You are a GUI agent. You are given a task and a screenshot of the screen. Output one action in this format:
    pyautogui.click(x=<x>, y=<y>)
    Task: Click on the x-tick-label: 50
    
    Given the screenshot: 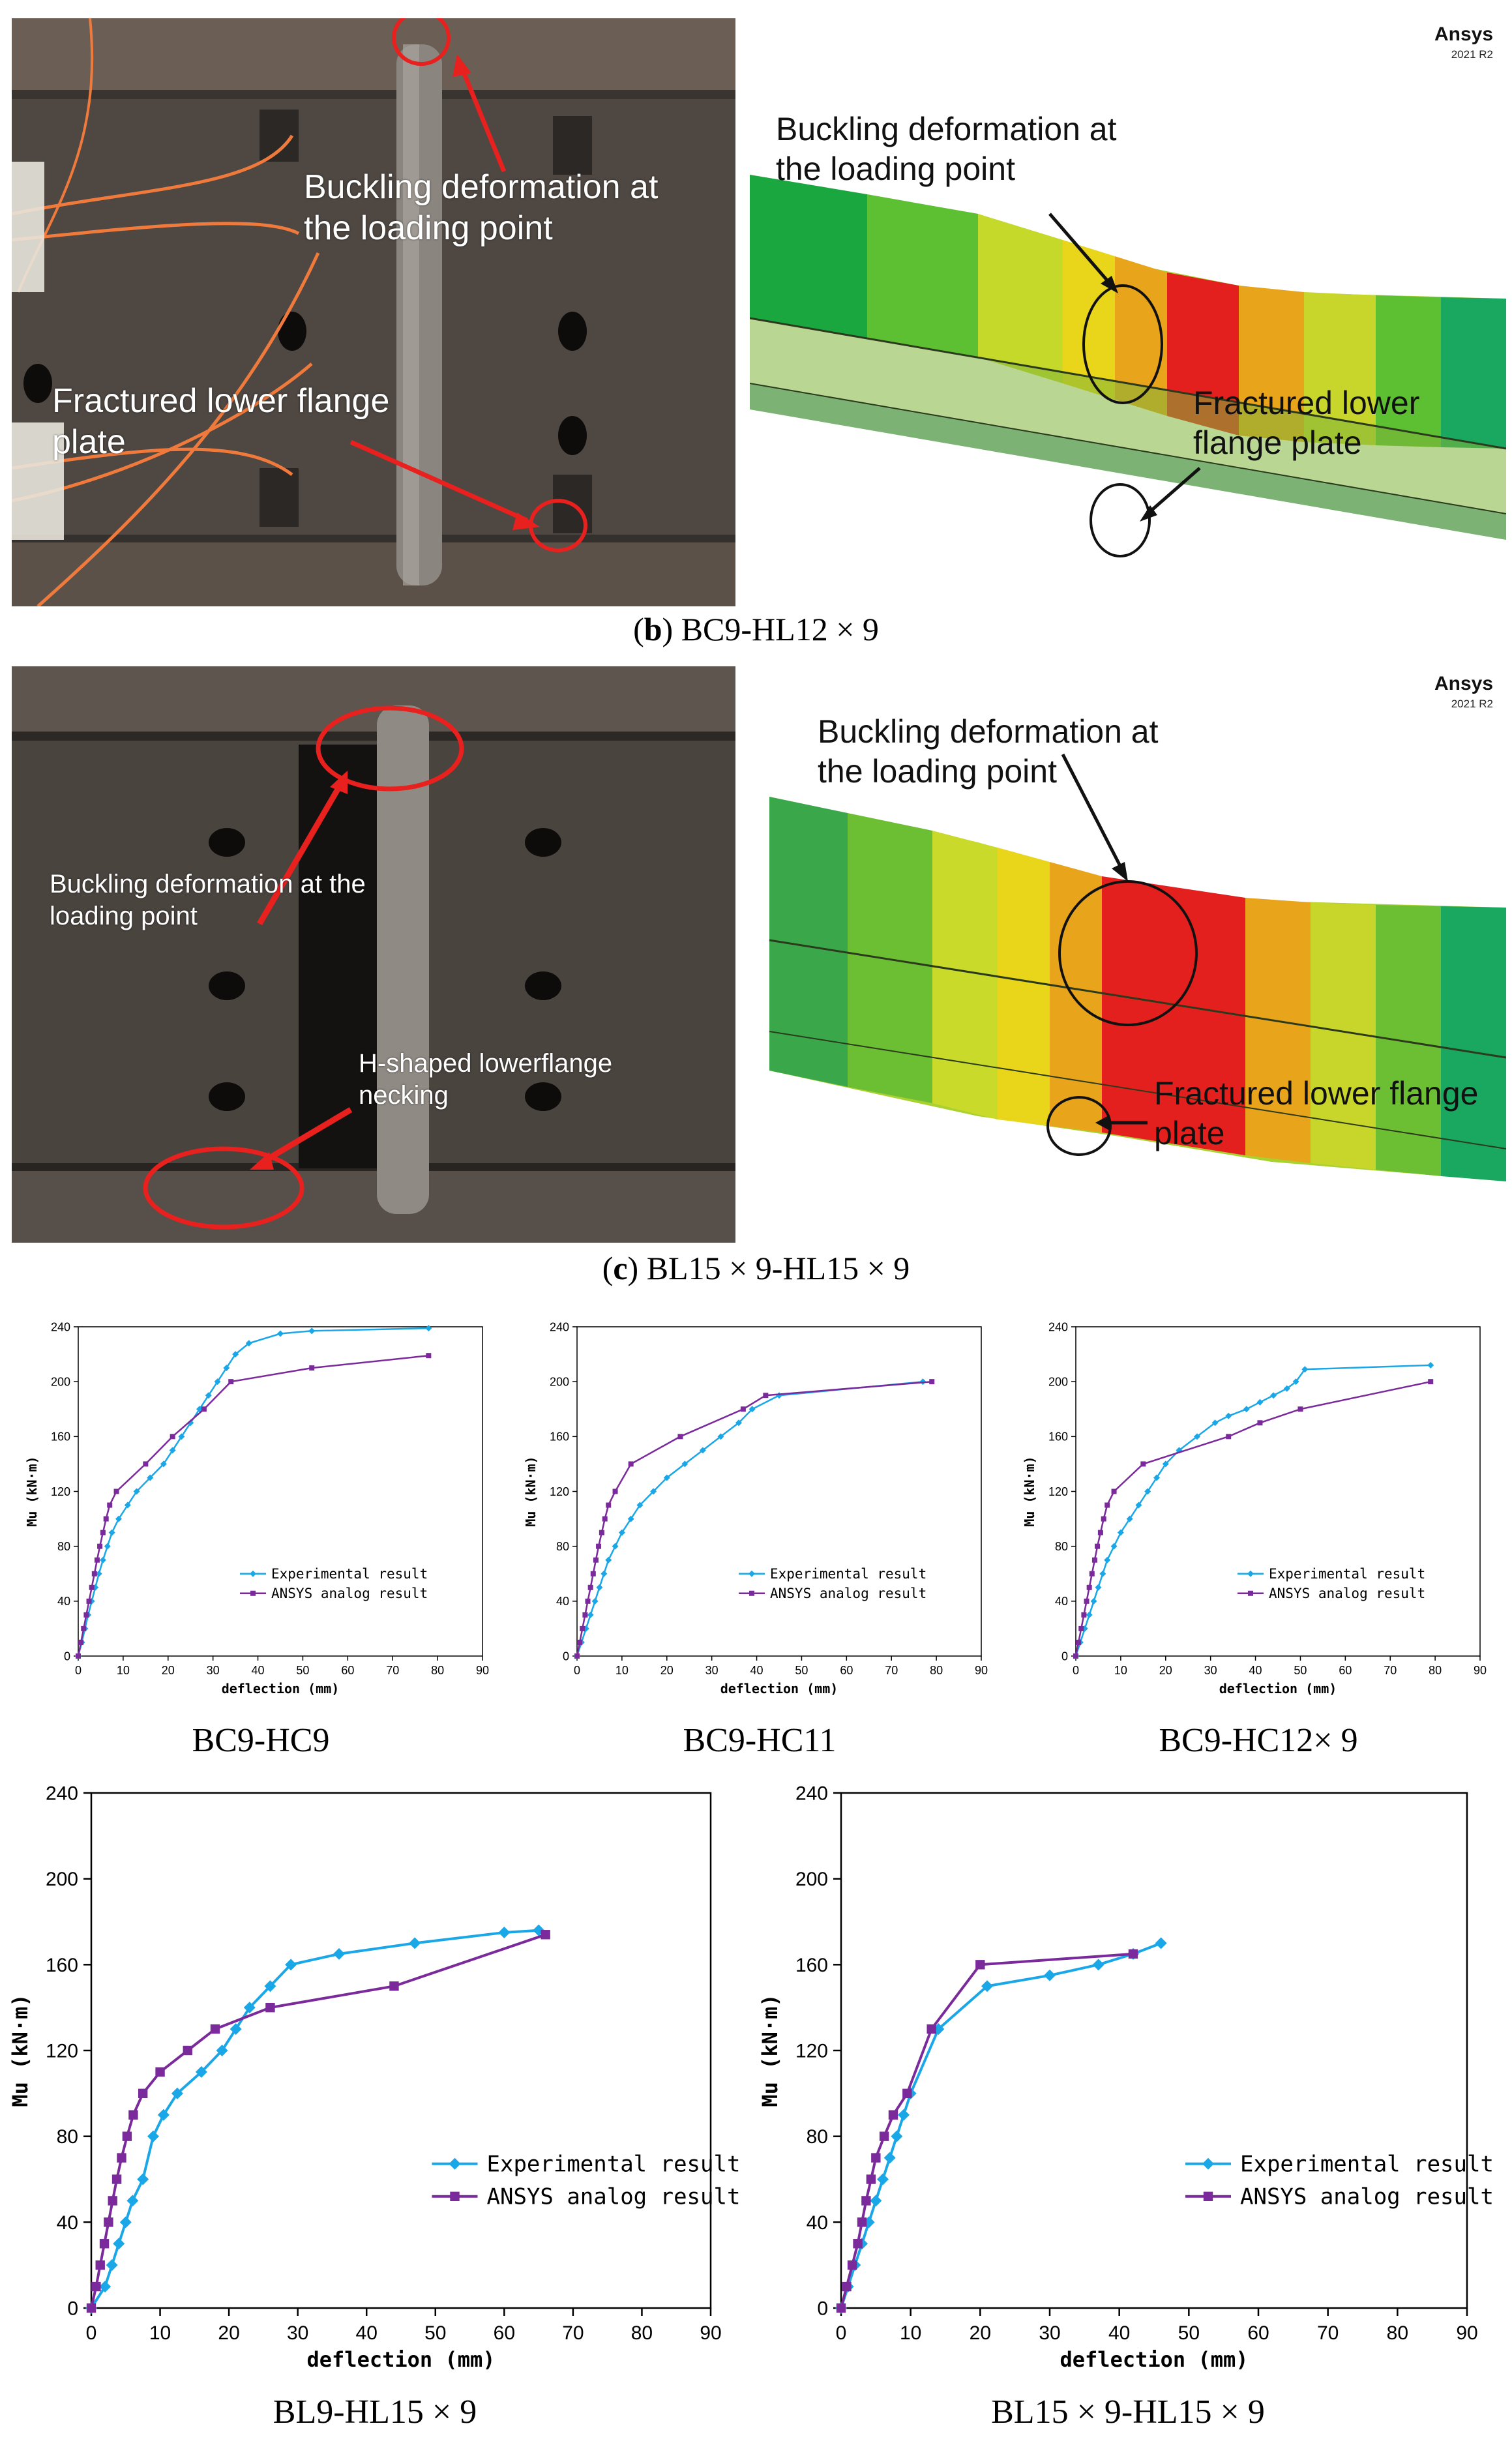 What is the action you would take?
    pyautogui.click(x=435, y=2333)
    